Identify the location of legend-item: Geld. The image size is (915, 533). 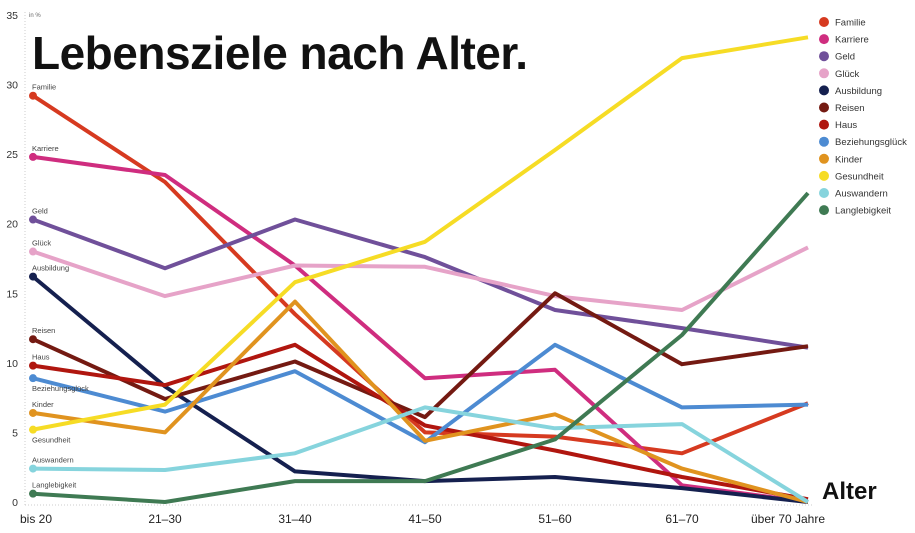
(837, 57).